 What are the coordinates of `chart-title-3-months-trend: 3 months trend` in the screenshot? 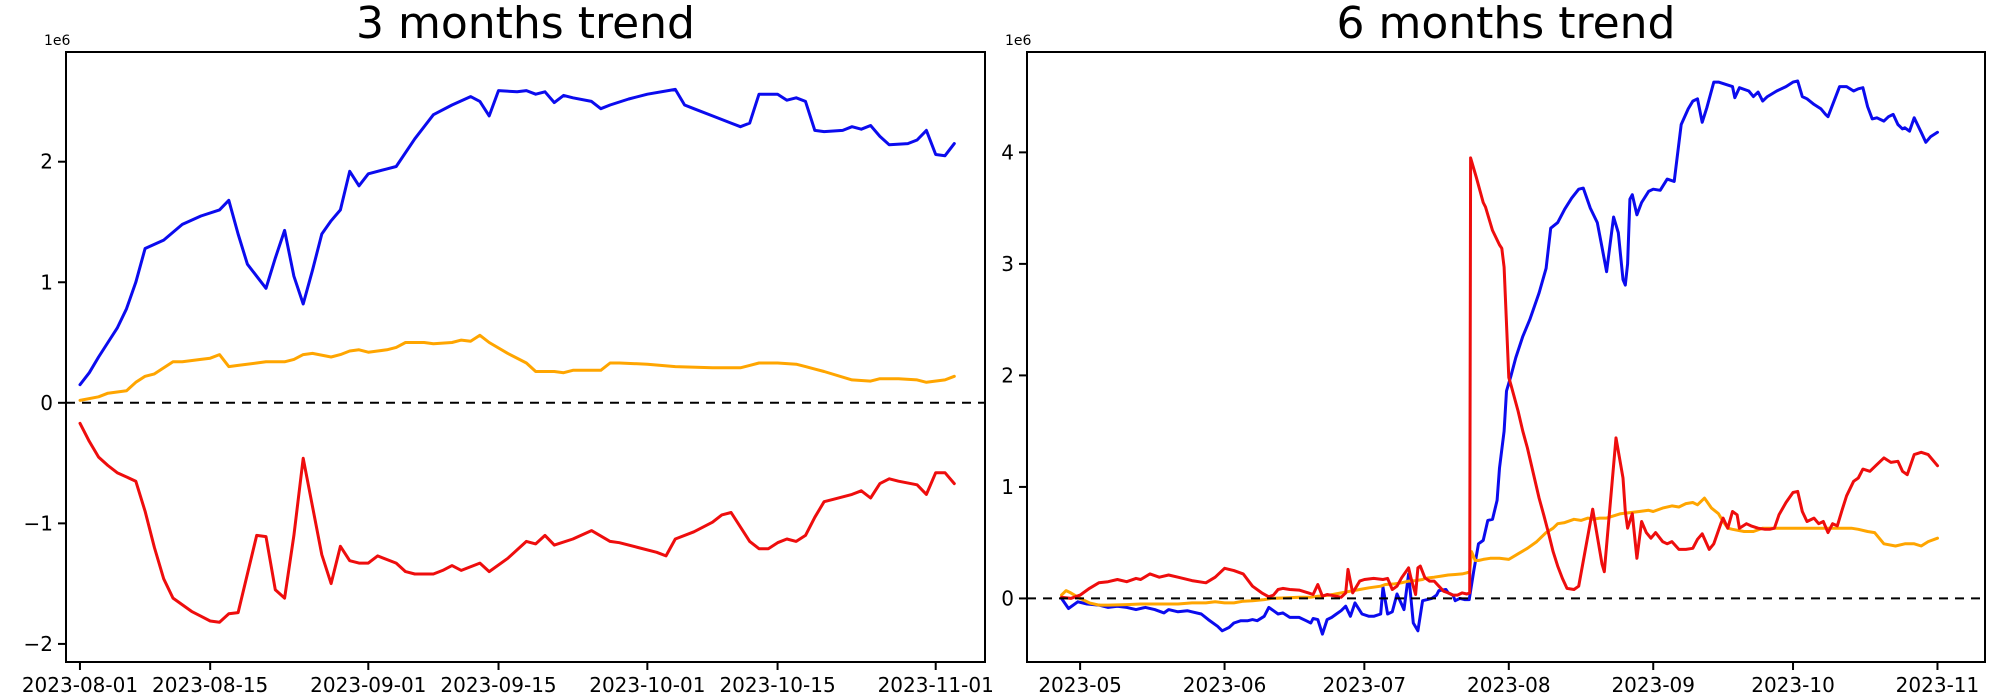 It's located at (525, 24).